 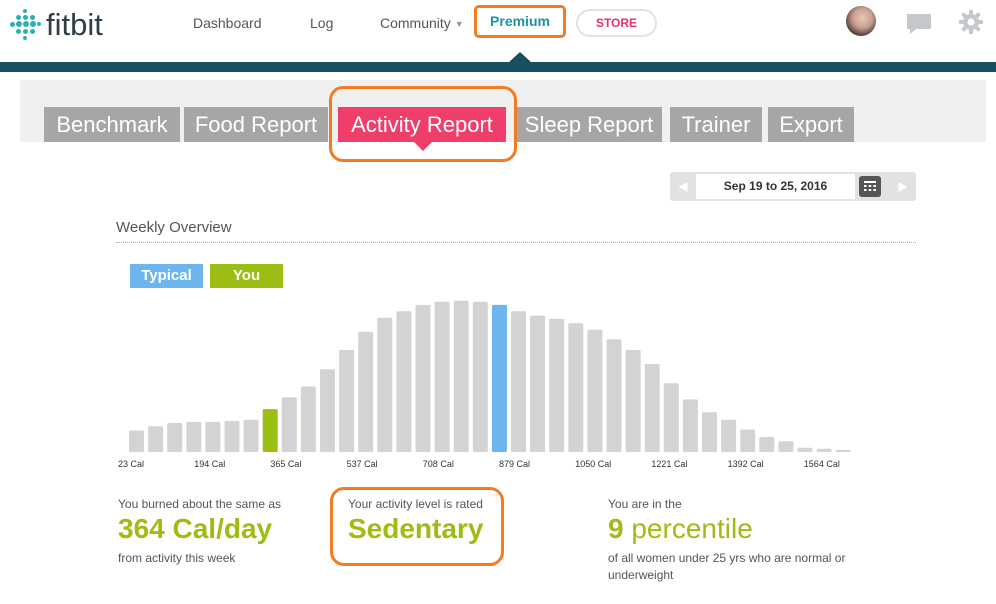 What do you see at coordinates (256, 124) in the screenshot?
I see `tab-food-report: Food Report` at bounding box center [256, 124].